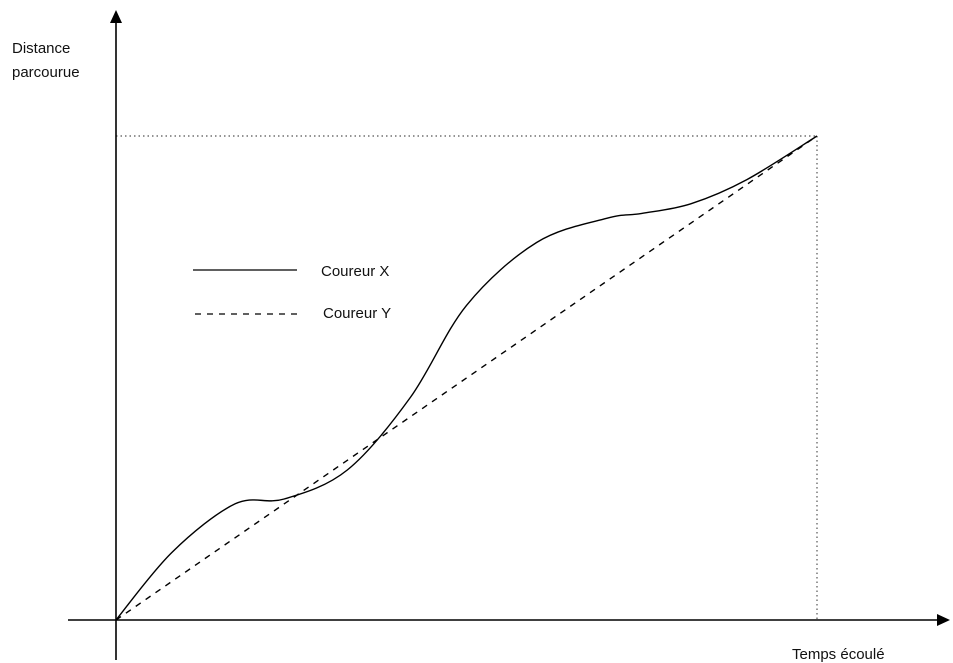 The image size is (953, 663). I want to click on legend-label-coureur-x: Coureur X, so click(355, 271).